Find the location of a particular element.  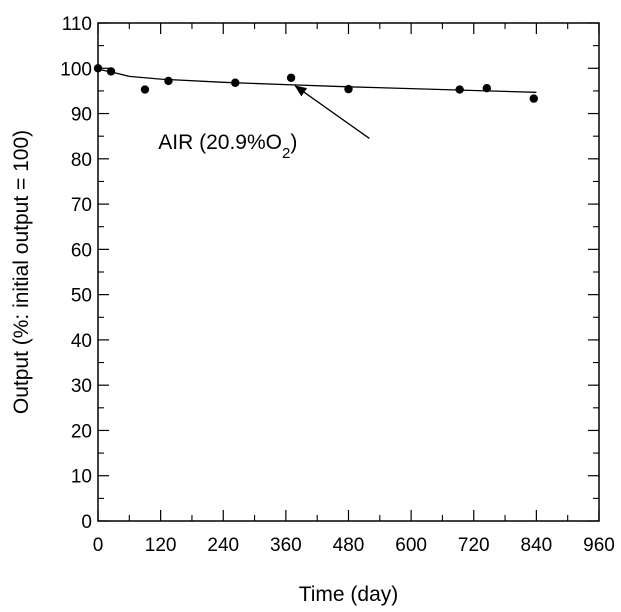

fit-line is located at coordinates (317, 80).